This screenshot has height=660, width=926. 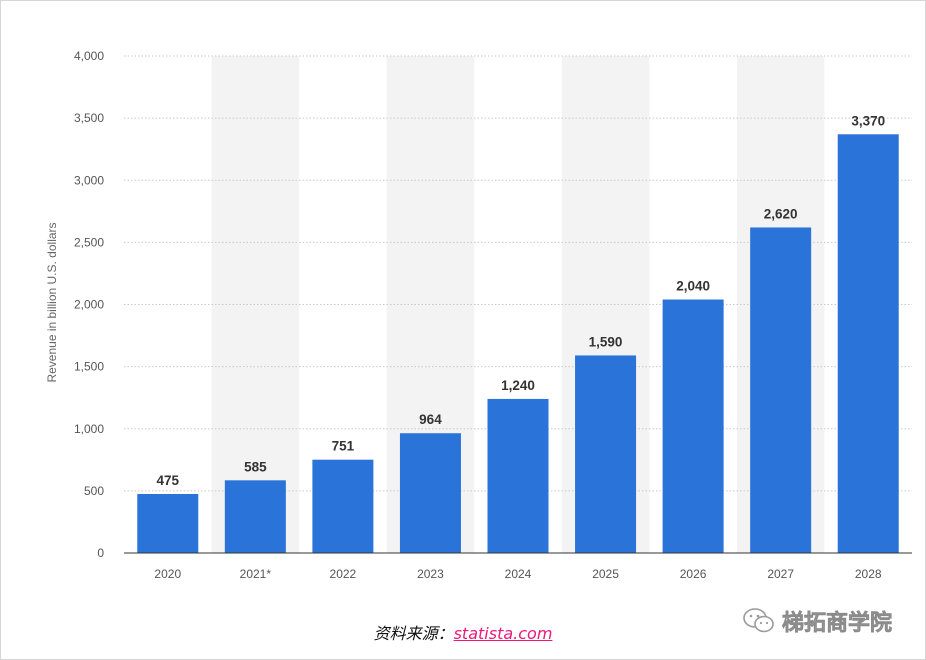 What do you see at coordinates (94, 491) in the screenshot?
I see `y-tick-label: 500` at bounding box center [94, 491].